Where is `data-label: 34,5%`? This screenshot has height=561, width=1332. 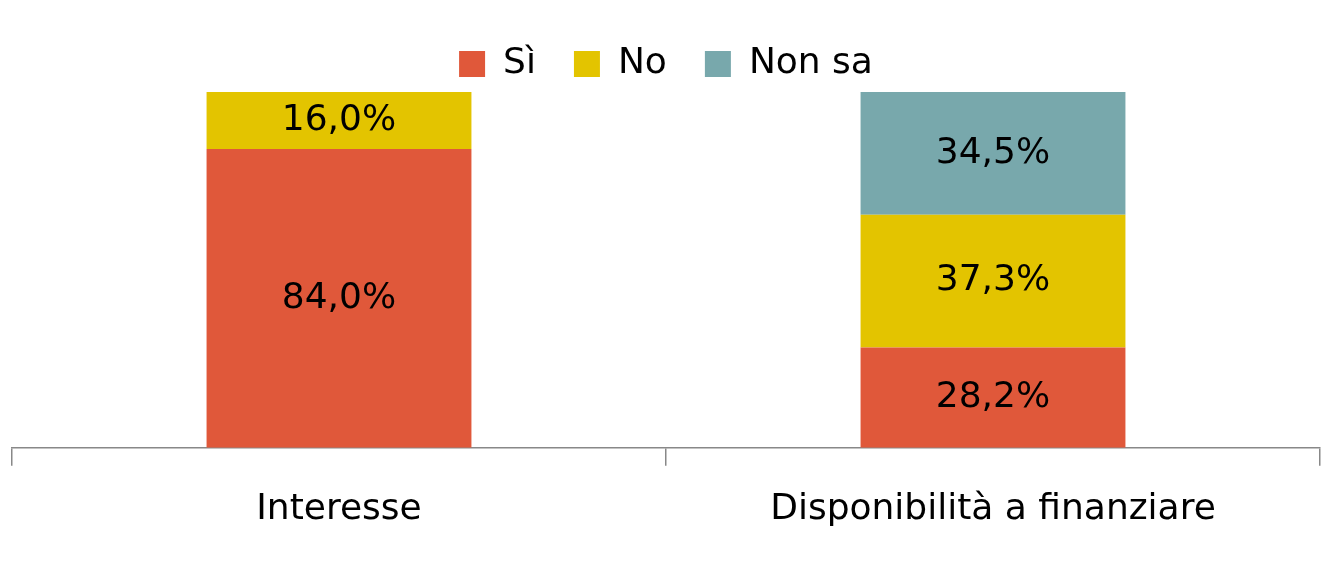
data-label: 34,5% is located at coordinates (993, 150).